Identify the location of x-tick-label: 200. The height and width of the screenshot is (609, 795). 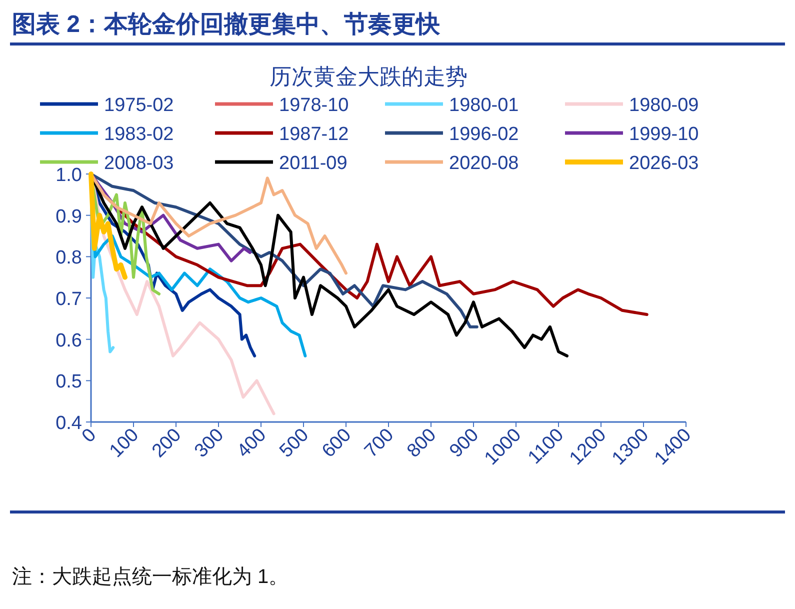
(167, 443).